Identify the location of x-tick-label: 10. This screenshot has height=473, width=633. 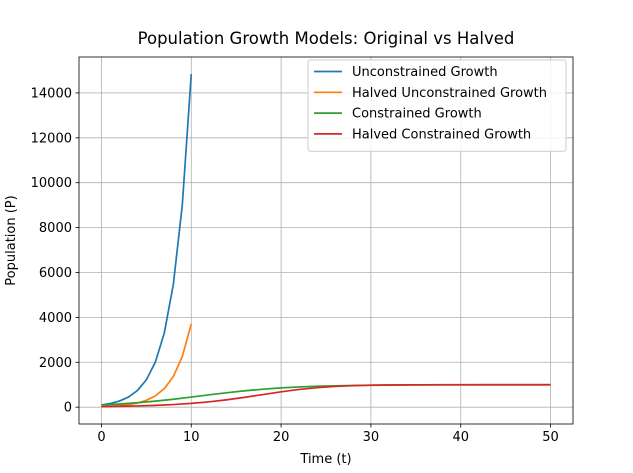
(191, 437).